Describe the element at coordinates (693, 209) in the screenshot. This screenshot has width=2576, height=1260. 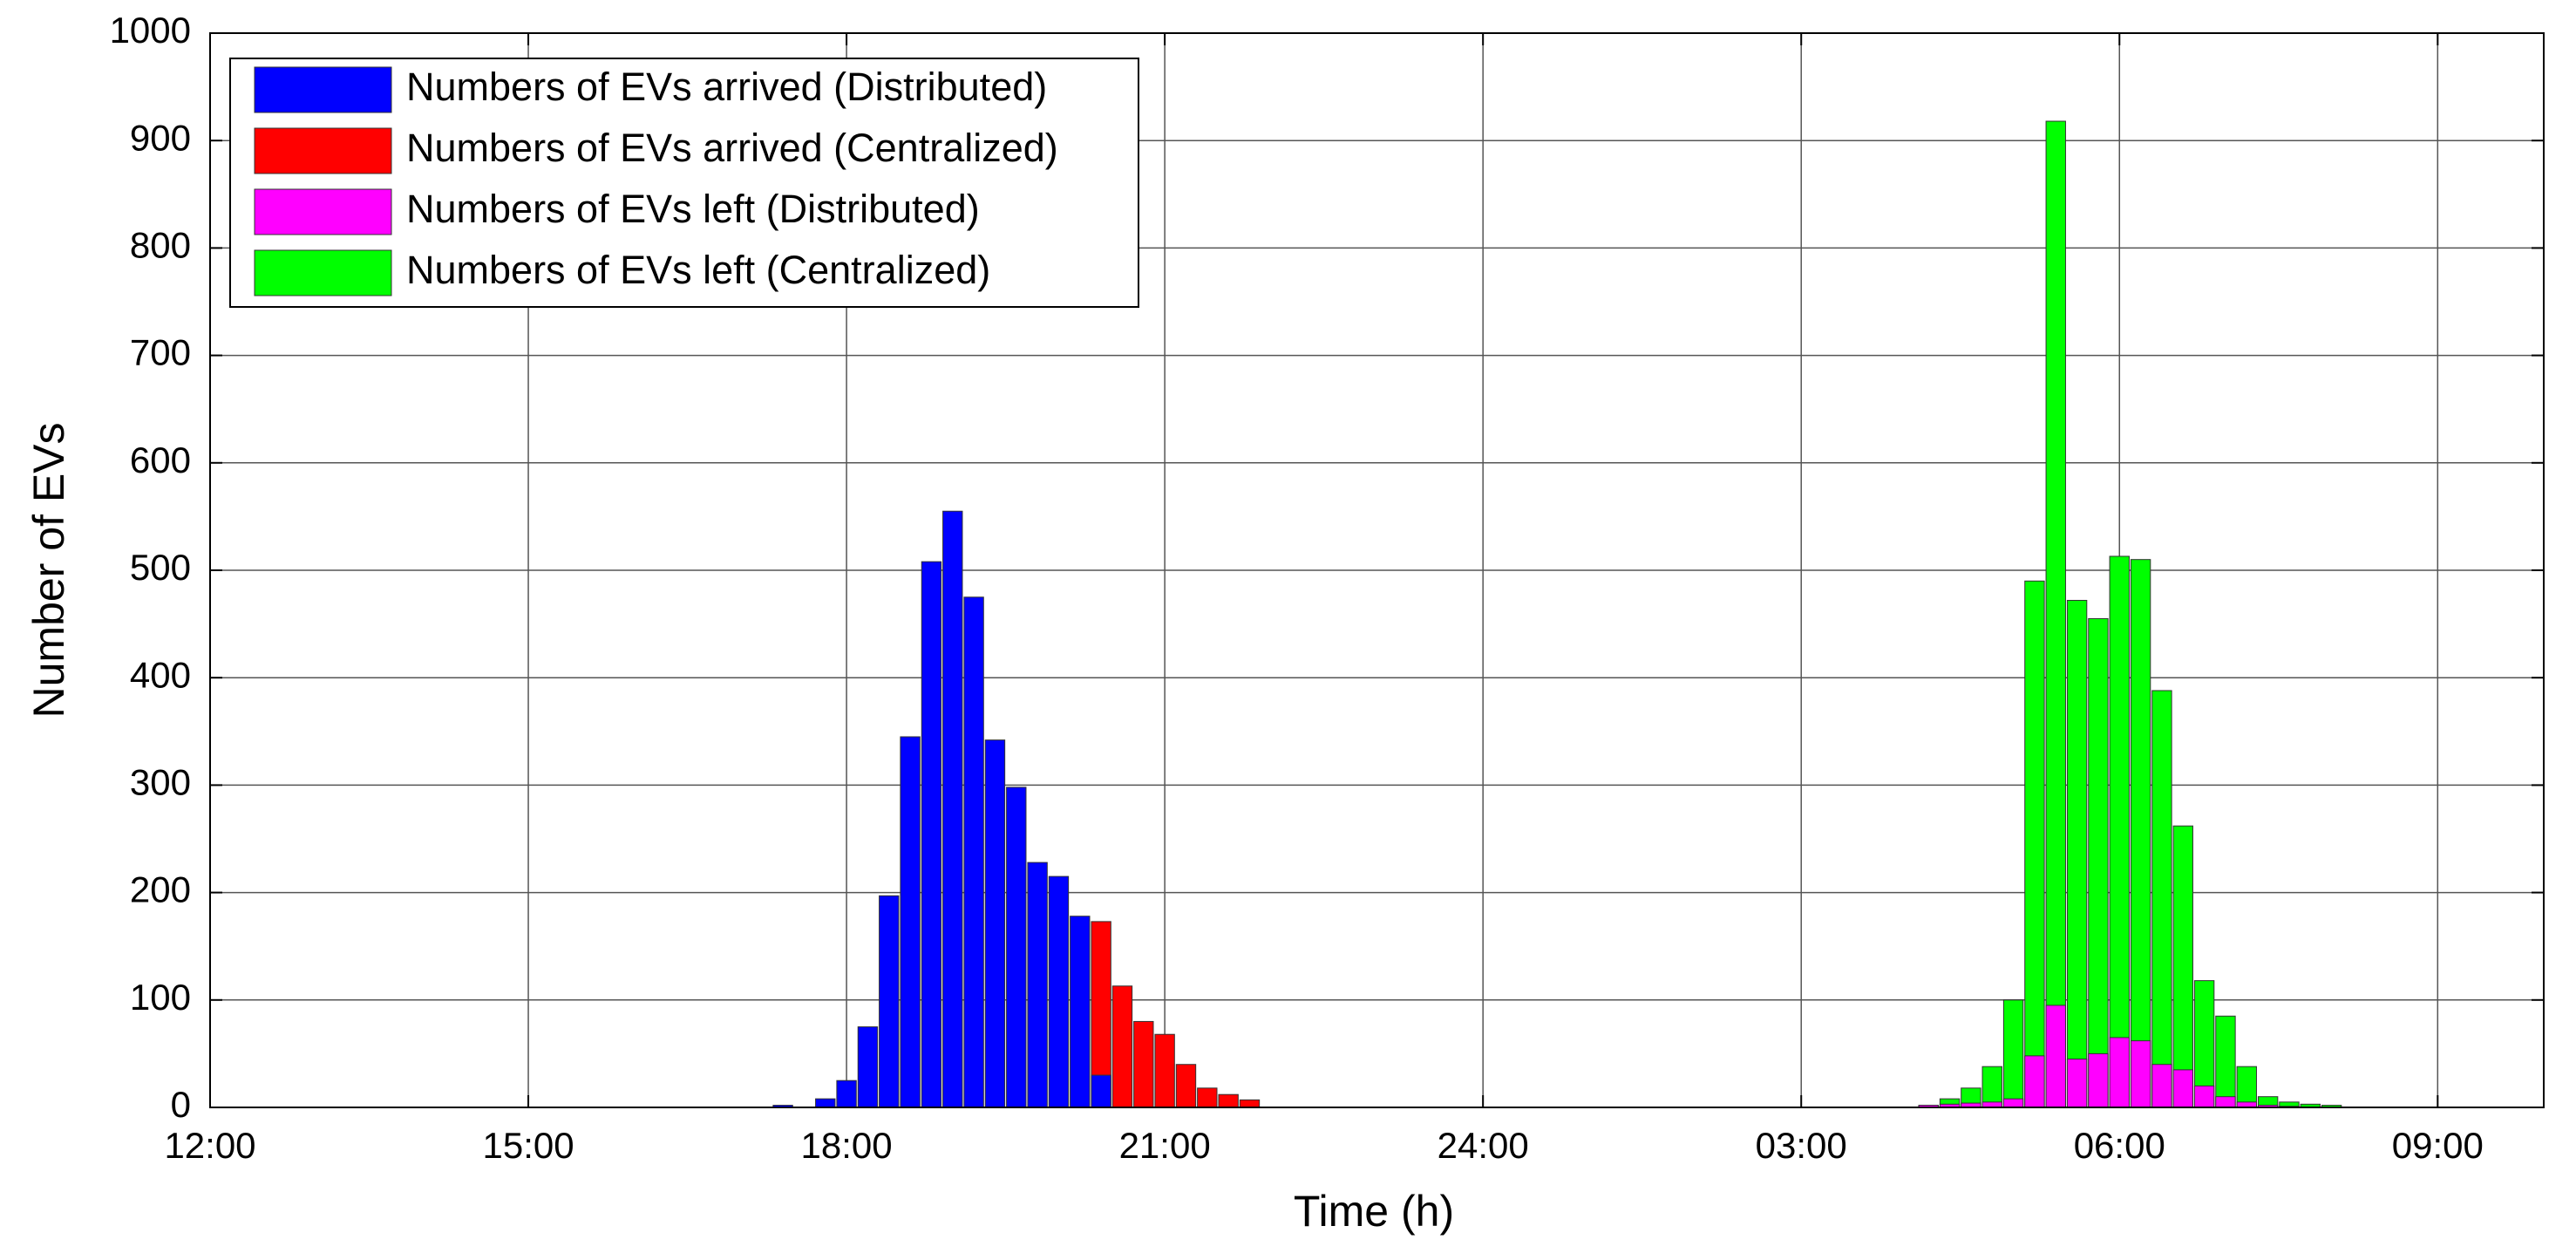
I see `legend-label: Numbers of EVs left (Distributed)` at that location.